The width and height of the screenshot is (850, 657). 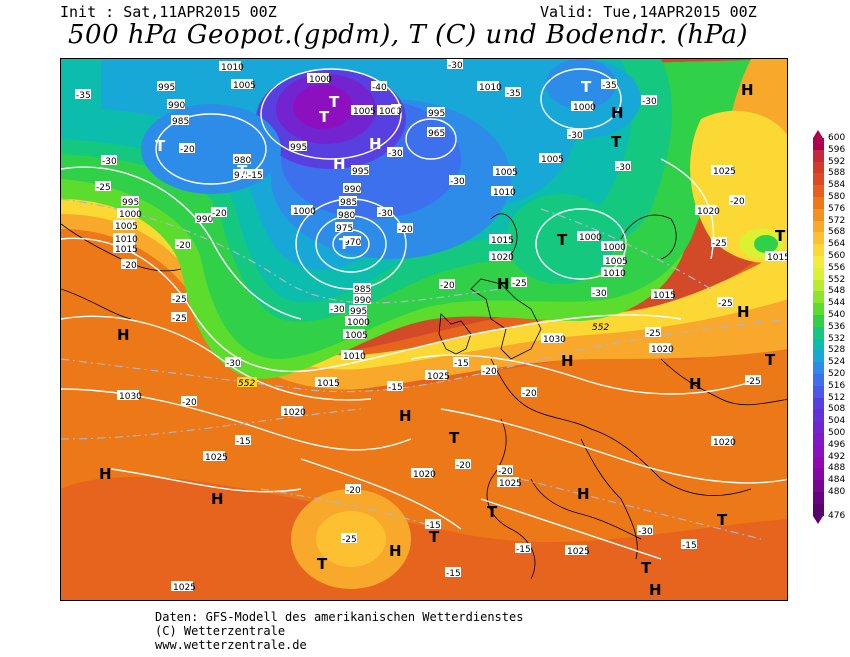 What do you see at coordinates (609, 86) in the screenshot?
I see `temp-label-q: -35` at bounding box center [609, 86].